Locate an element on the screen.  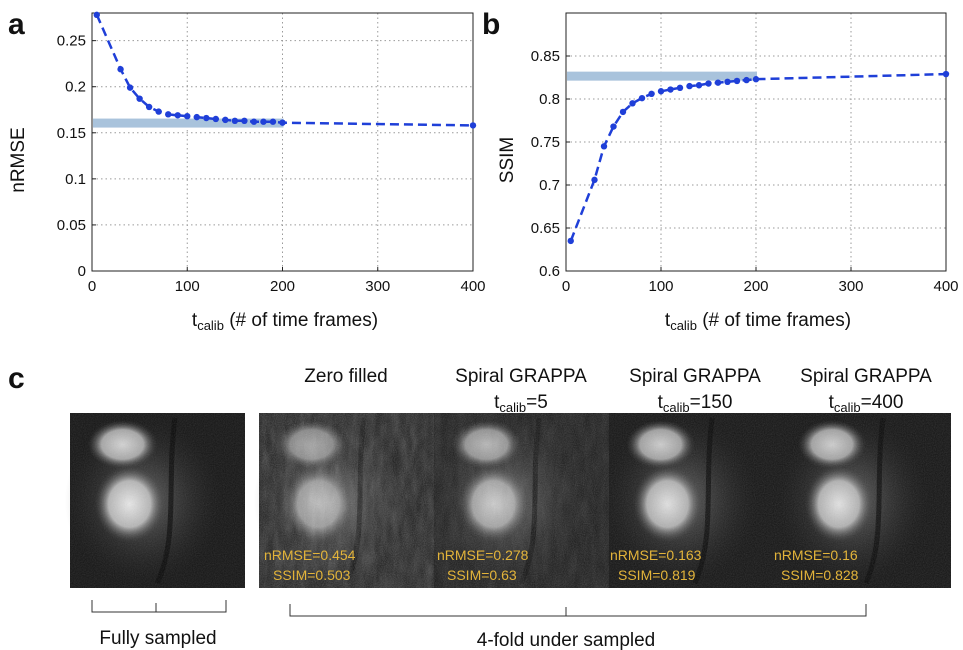
chart-a-xtick-label: 400 is located at coordinates (472, 286).